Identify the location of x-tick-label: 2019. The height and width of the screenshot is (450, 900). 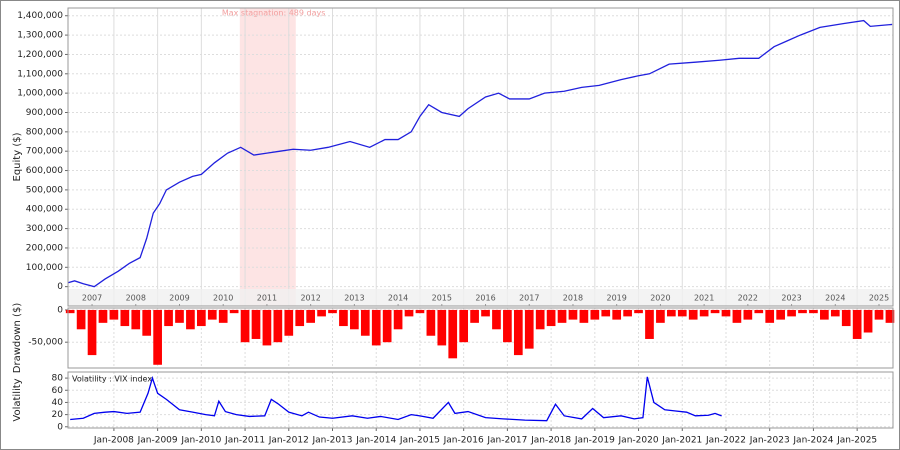
(617, 298).